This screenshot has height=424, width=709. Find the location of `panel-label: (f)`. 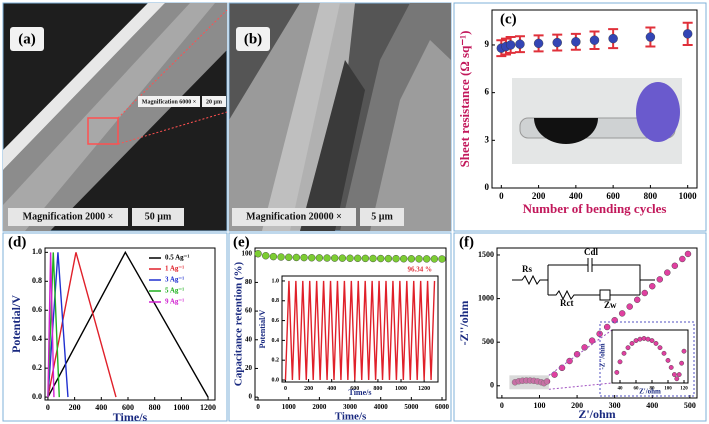

panel-label: (f) is located at coordinates (466, 242).